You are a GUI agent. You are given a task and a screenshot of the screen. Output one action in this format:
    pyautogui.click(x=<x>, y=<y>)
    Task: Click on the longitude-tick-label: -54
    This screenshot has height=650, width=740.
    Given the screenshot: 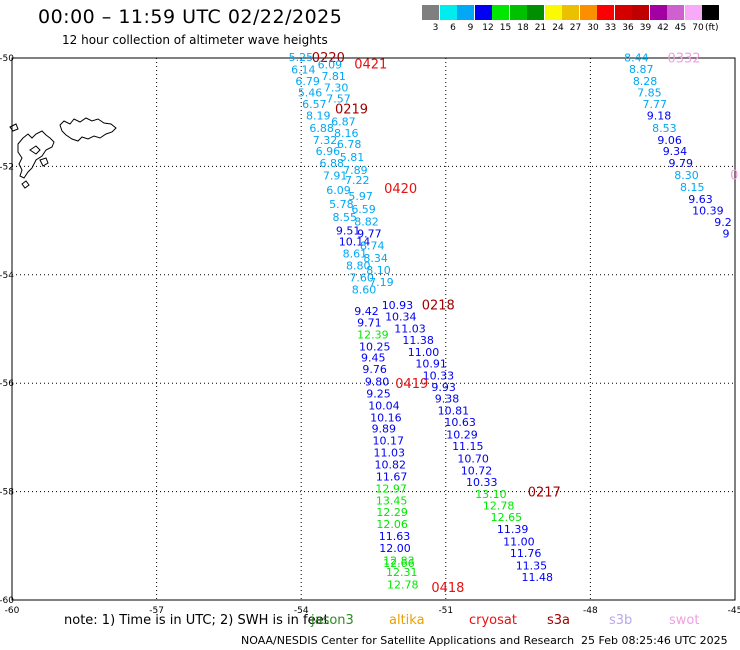 What is the action you would take?
    pyautogui.click(x=301, y=611)
    